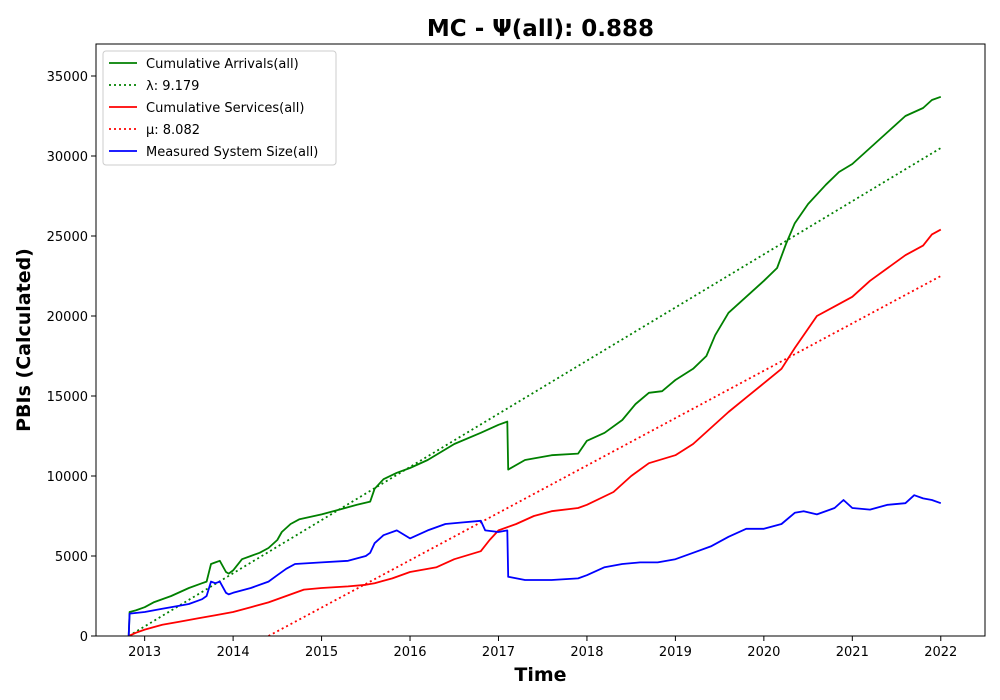 This screenshot has width=1000, height=700. What do you see at coordinates (67, 397) in the screenshot?
I see `y-tick-label: 15000` at bounding box center [67, 397].